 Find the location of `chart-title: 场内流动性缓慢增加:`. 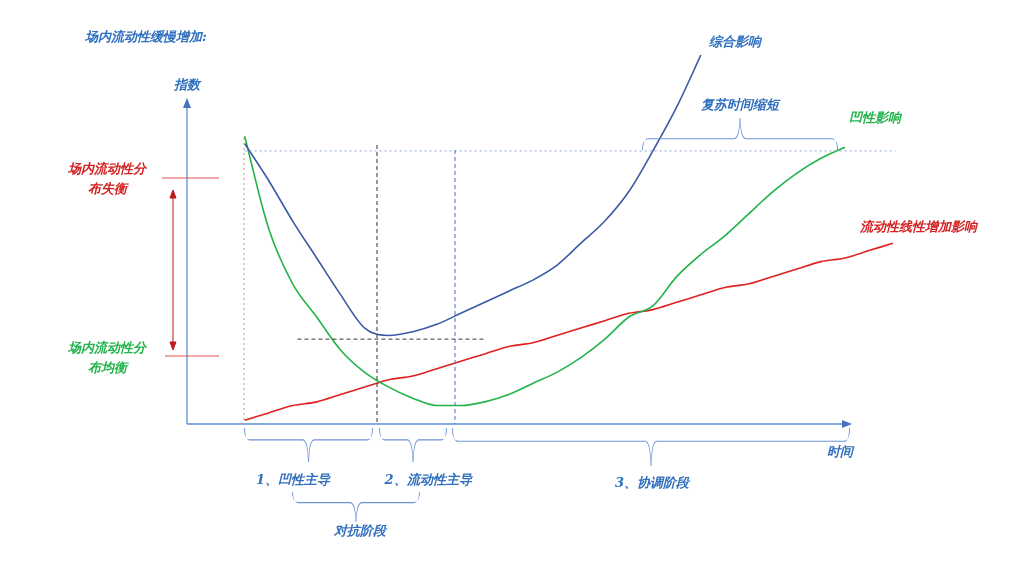

chart-title: 场内流动性缓慢增加: is located at coordinates (145, 37).